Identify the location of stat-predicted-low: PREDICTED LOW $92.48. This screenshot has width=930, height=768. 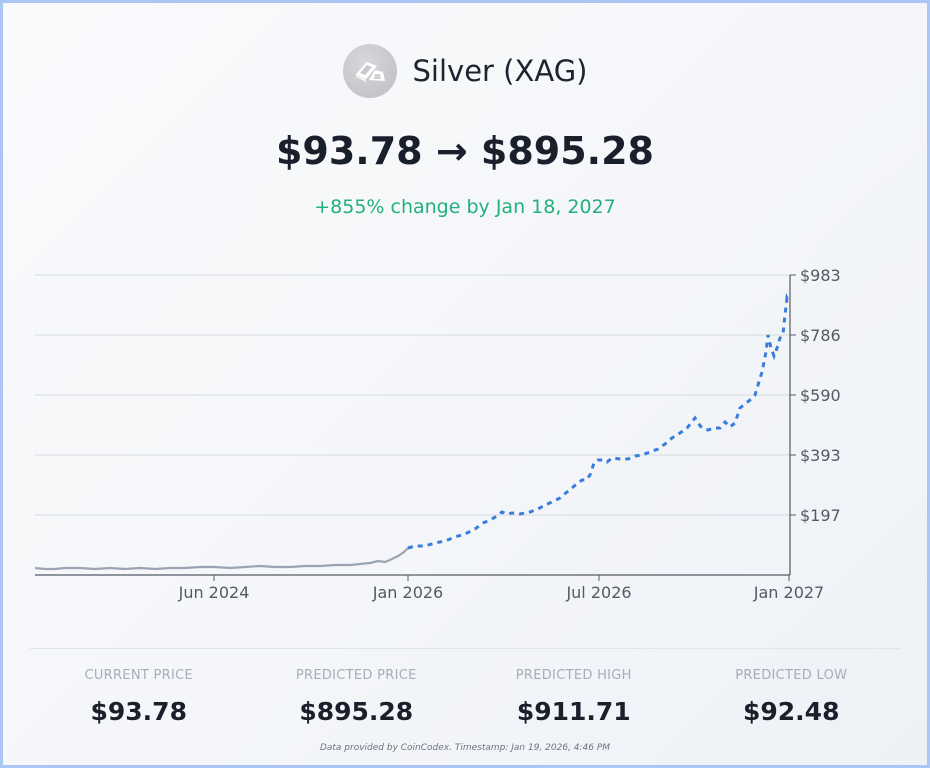
(792, 697).